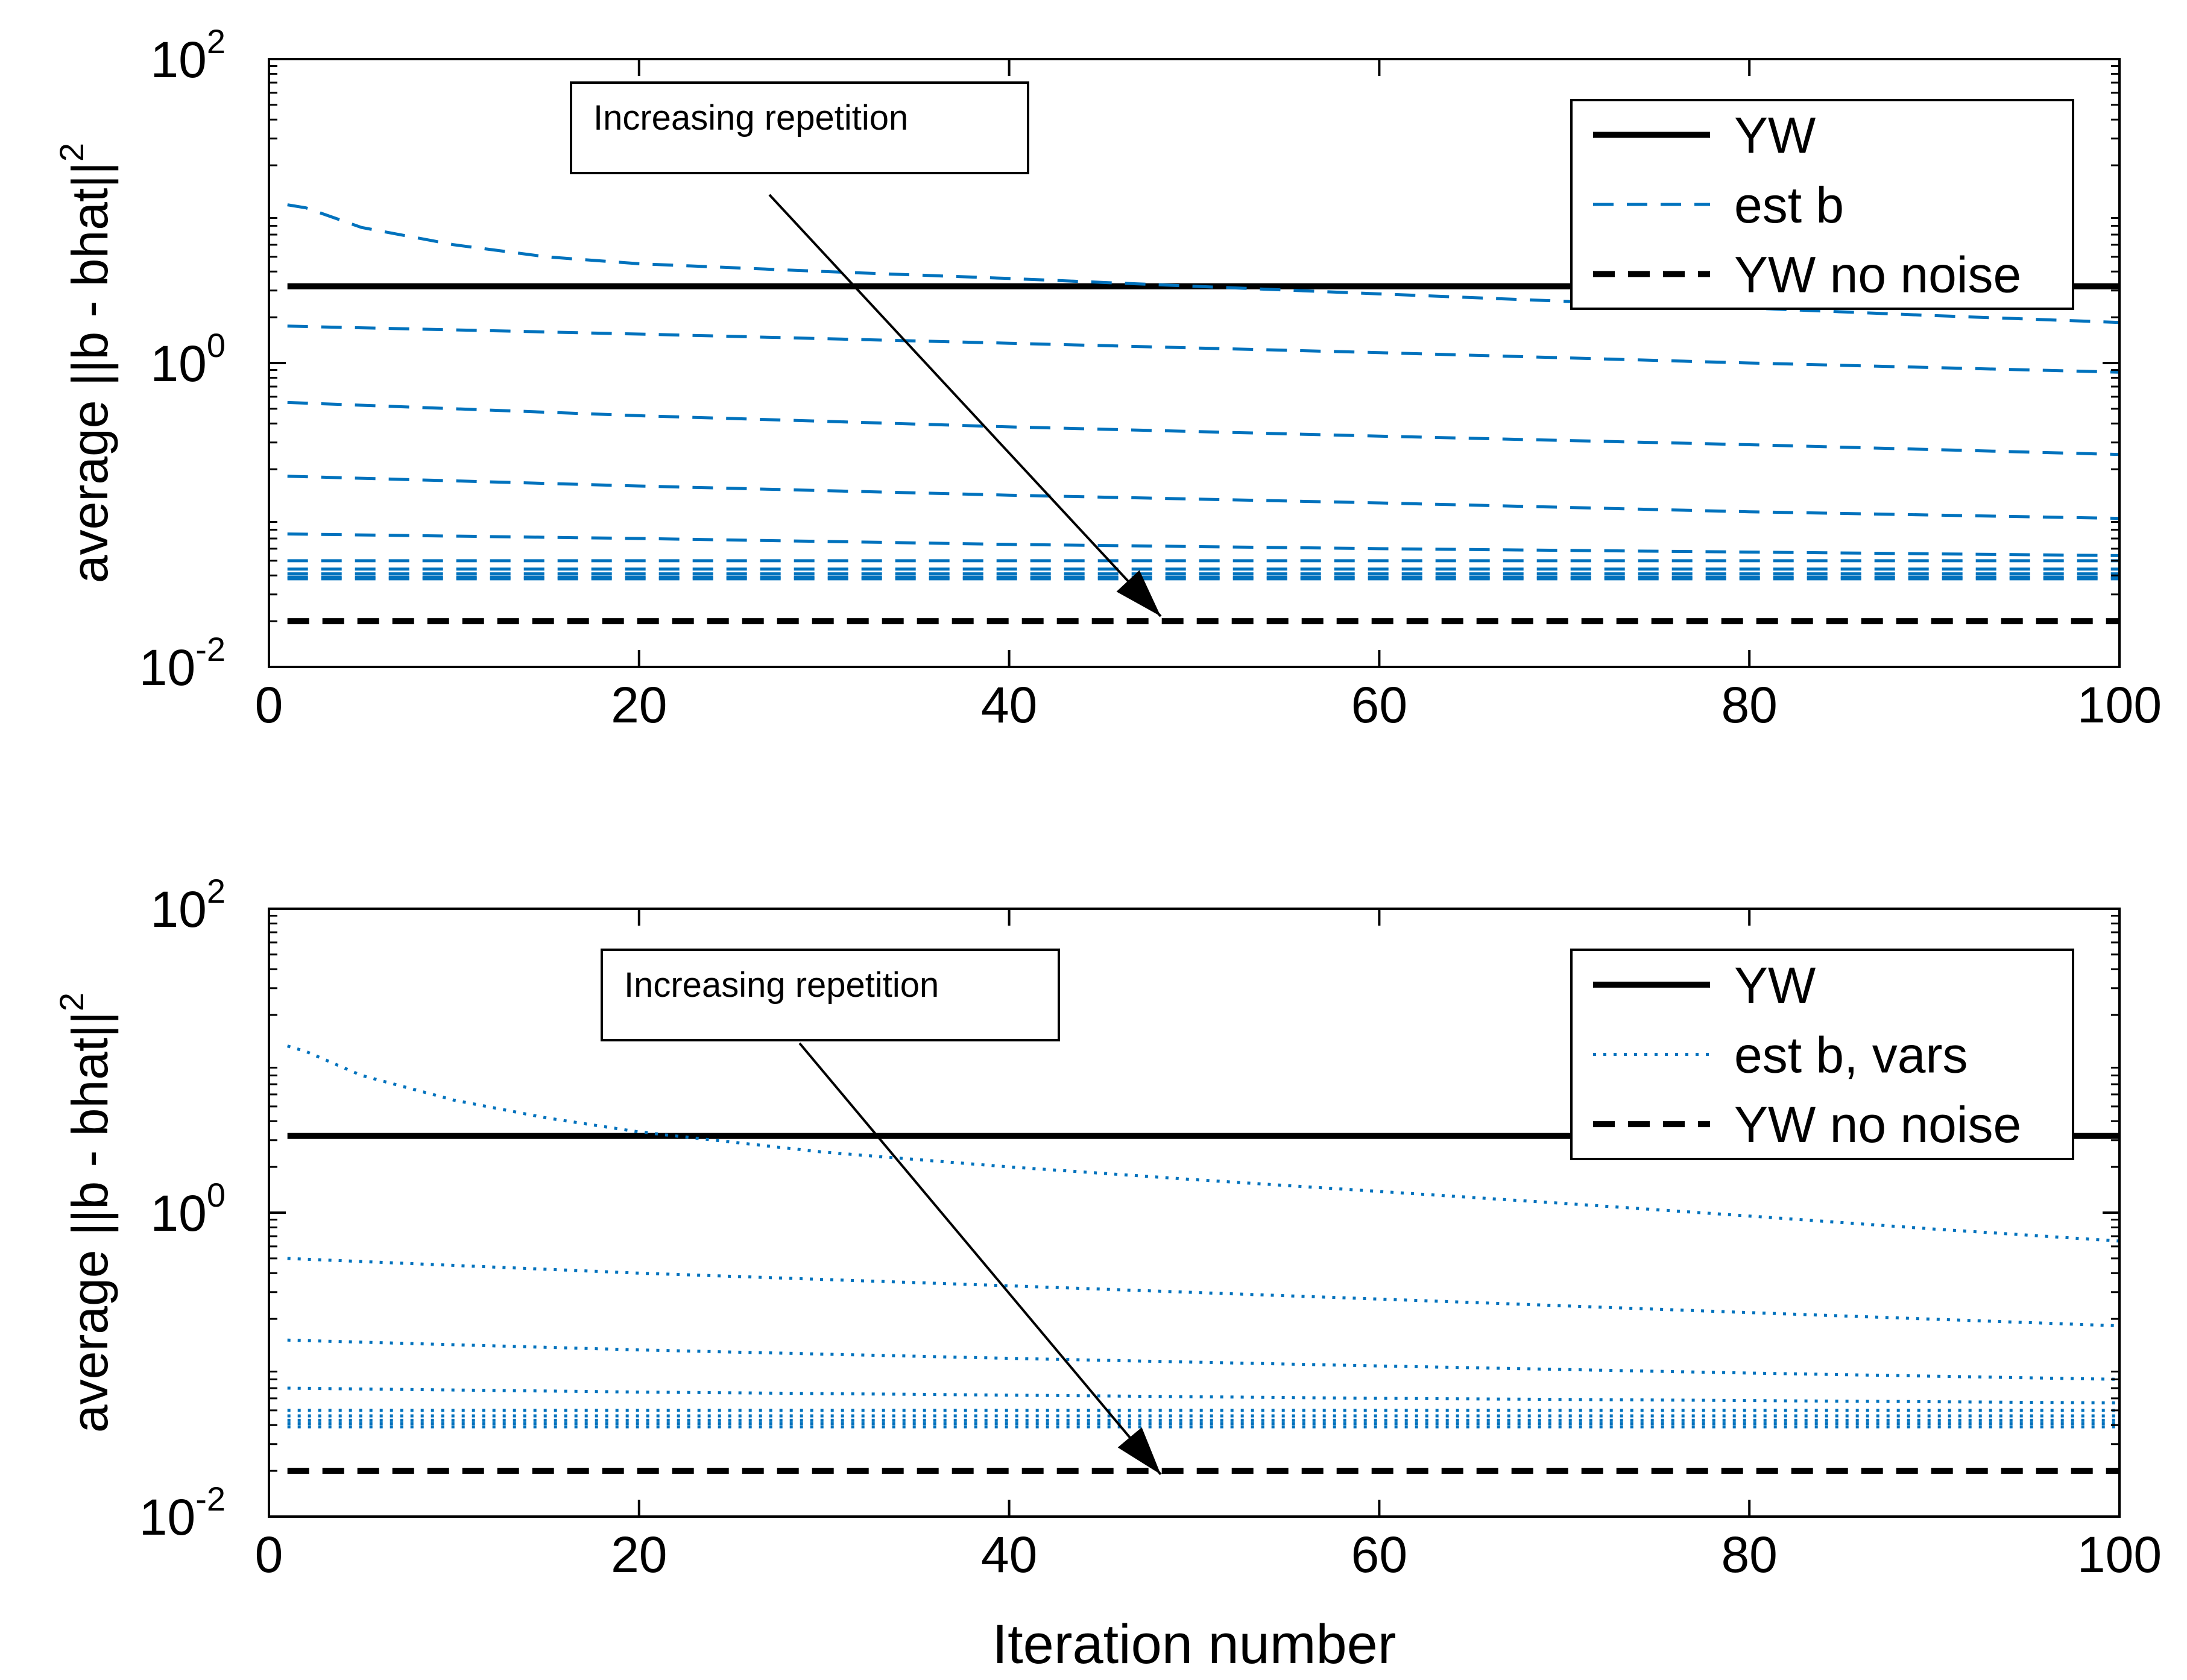 The image size is (2187, 1680). I want to click on legend-label: est b, so click(1789, 205).